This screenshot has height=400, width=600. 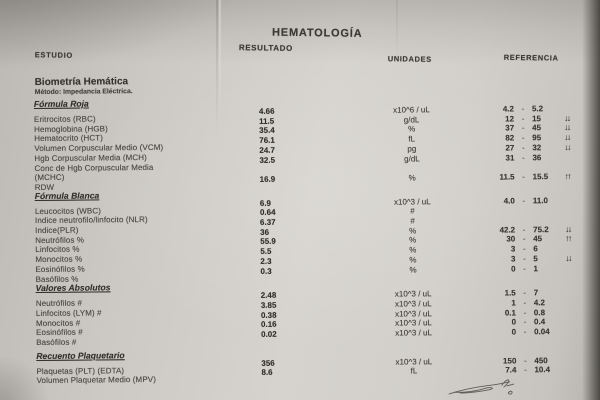 What do you see at coordinates (269, 334) in the screenshot?
I see `test-result: 0.02` at bounding box center [269, 334].